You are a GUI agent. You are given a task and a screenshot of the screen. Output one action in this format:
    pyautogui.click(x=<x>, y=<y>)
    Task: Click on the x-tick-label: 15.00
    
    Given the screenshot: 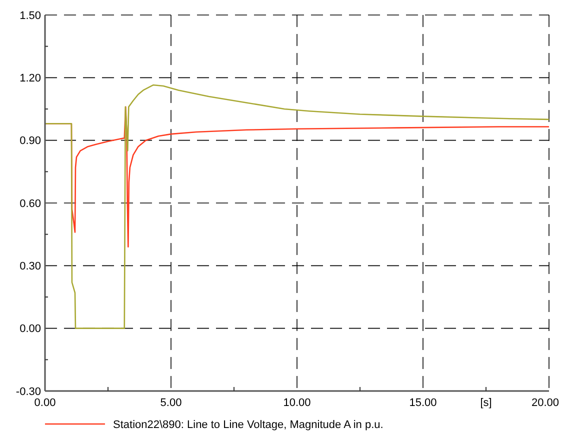 What is the action you would take?
    pyautogui.click(x=423, y=403)
    